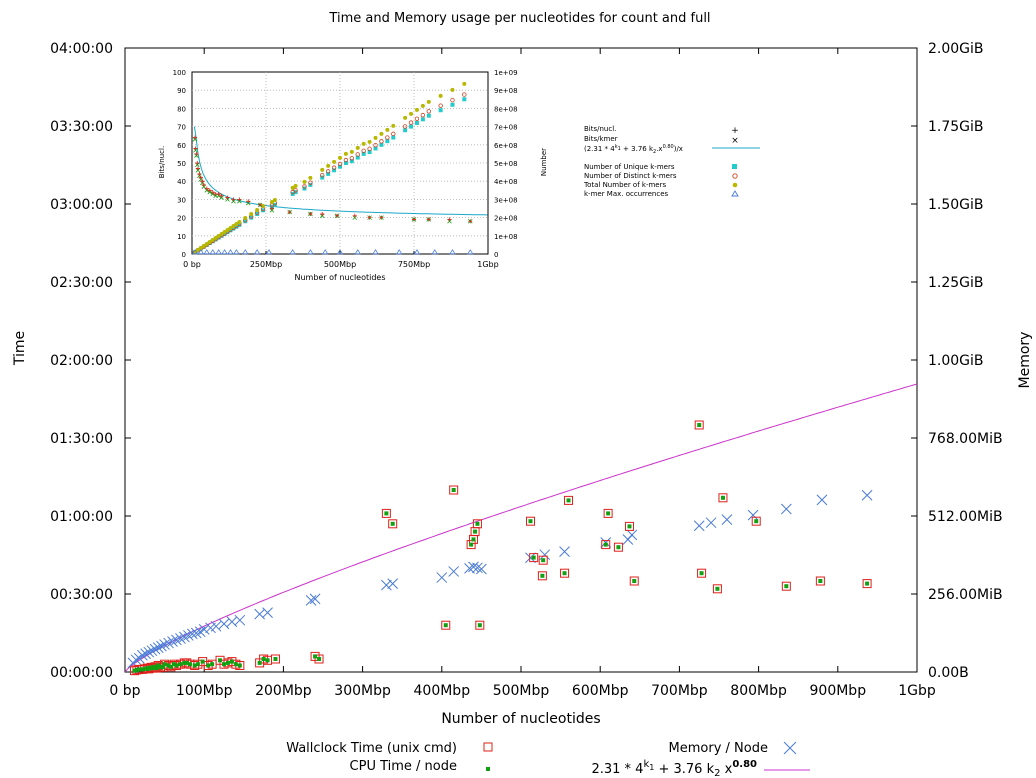 The image size is (1036, 778). What do you see at coordinates (81, 127) in the screenshot?
I see `y-tick-label-left: 03:30:00` at bounding box center [81, 127].